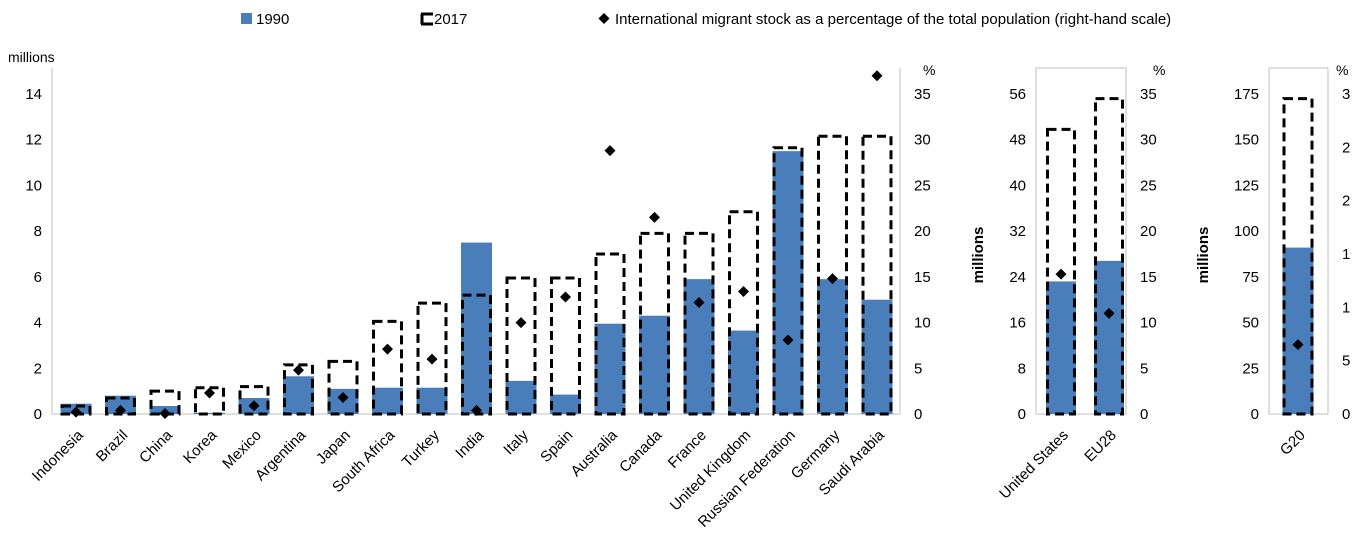 The width and height of the screenshot is (1352, 537). Describe the element at coordinates (654, 217) in the screenshot. I see `pct-marker-canada` at that location.